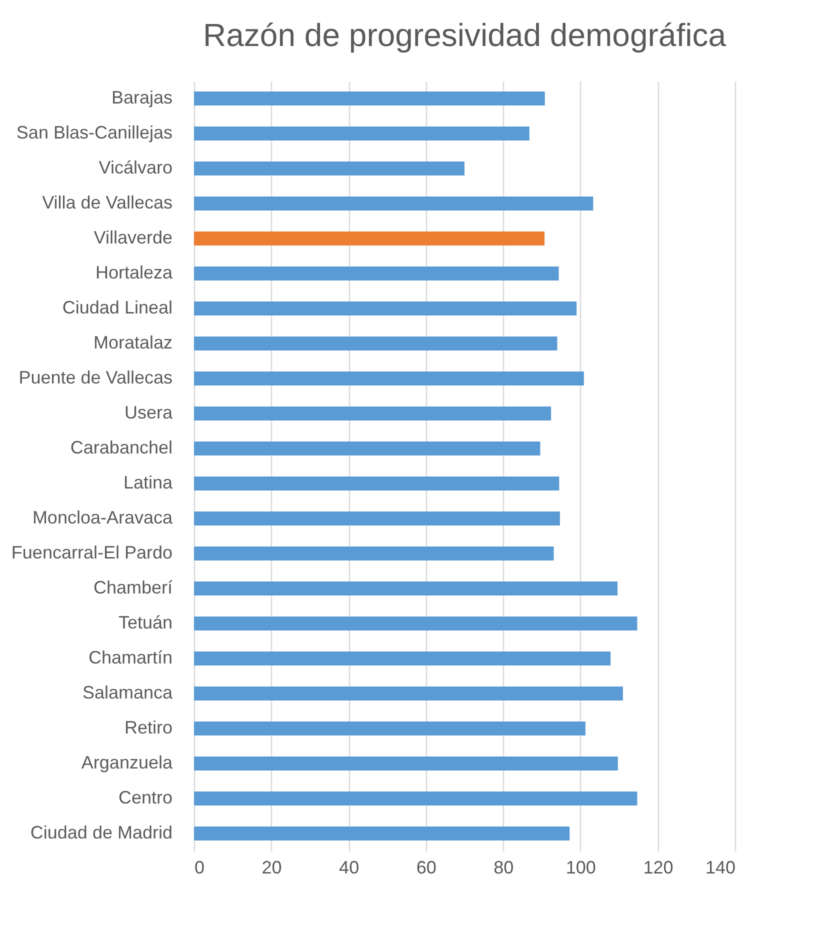 This screenshot has height=932, width=823. What do you see at coordinates (134, 272) in the screenshot?
I see `y-tick-label: Hortaleza` at bounding box center [134, 272].